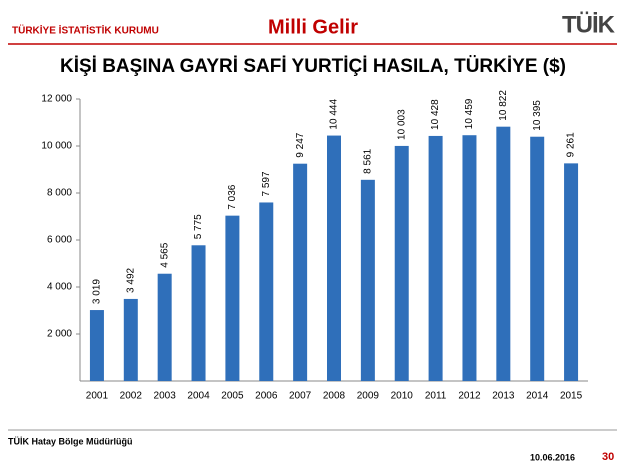 Image resolution: width=625 pixels, height=469 pixels. I want to click on org-name: TÜRKİYE İSTATİSTİK KURUMU, so click(85, 30).